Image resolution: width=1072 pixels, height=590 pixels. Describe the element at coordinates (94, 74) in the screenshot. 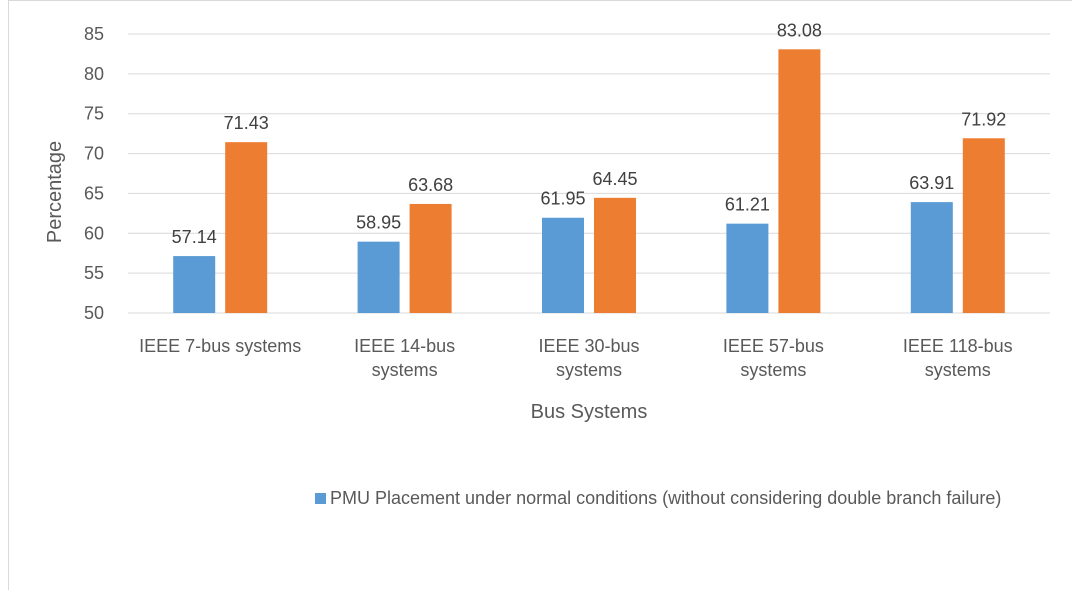

I see `y-tick-label: 80` at that location.